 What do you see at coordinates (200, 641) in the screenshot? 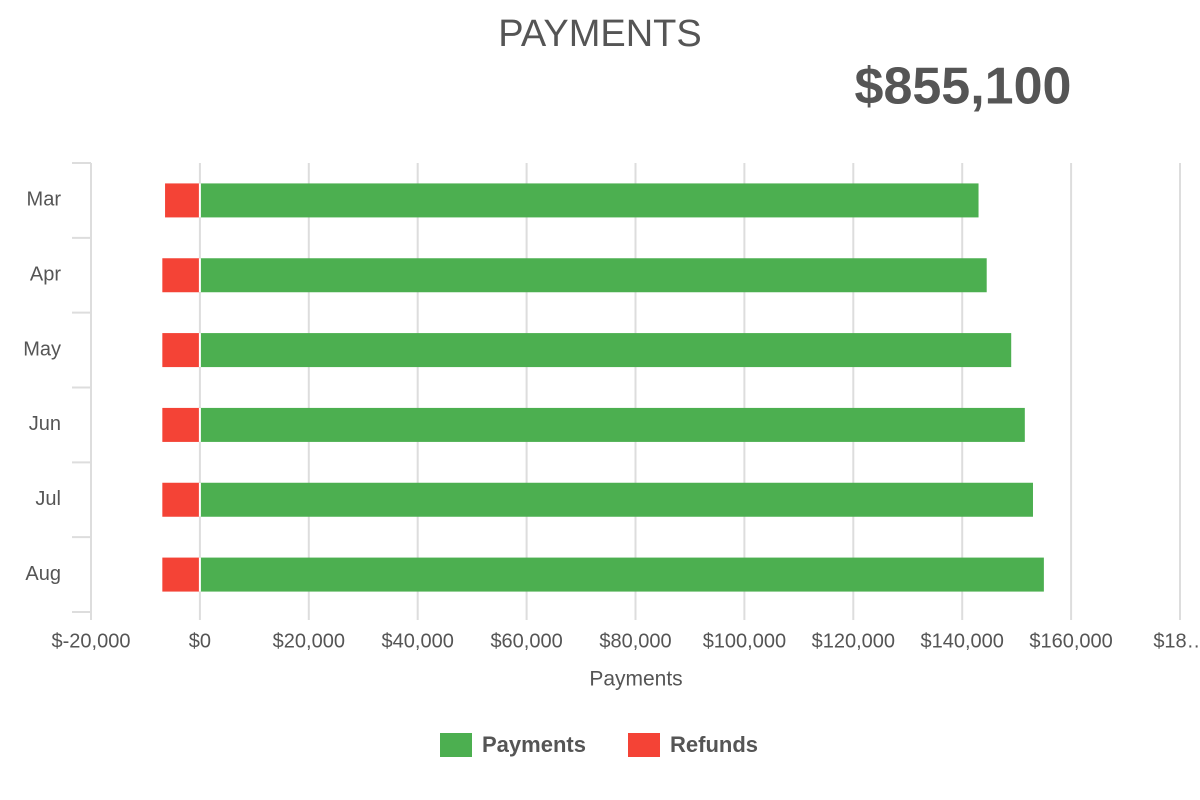
I see `x-tick-label: $0` at bounding box center [200, 641].